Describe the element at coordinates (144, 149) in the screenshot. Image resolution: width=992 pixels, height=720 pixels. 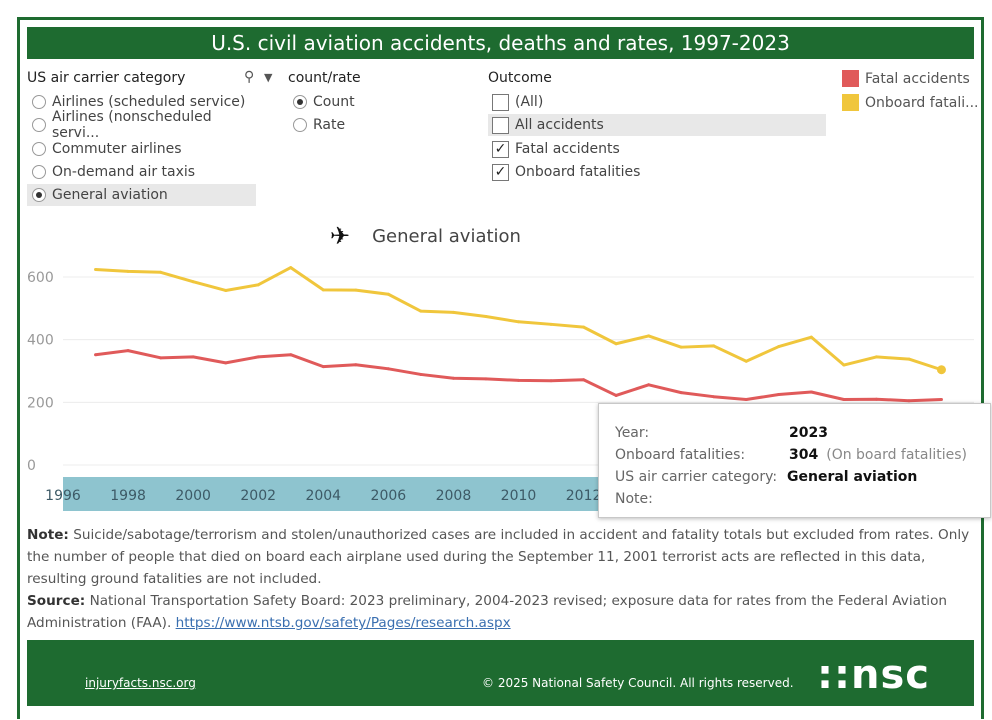
I see `category-option-commuter: Commuter airlines` at that location.